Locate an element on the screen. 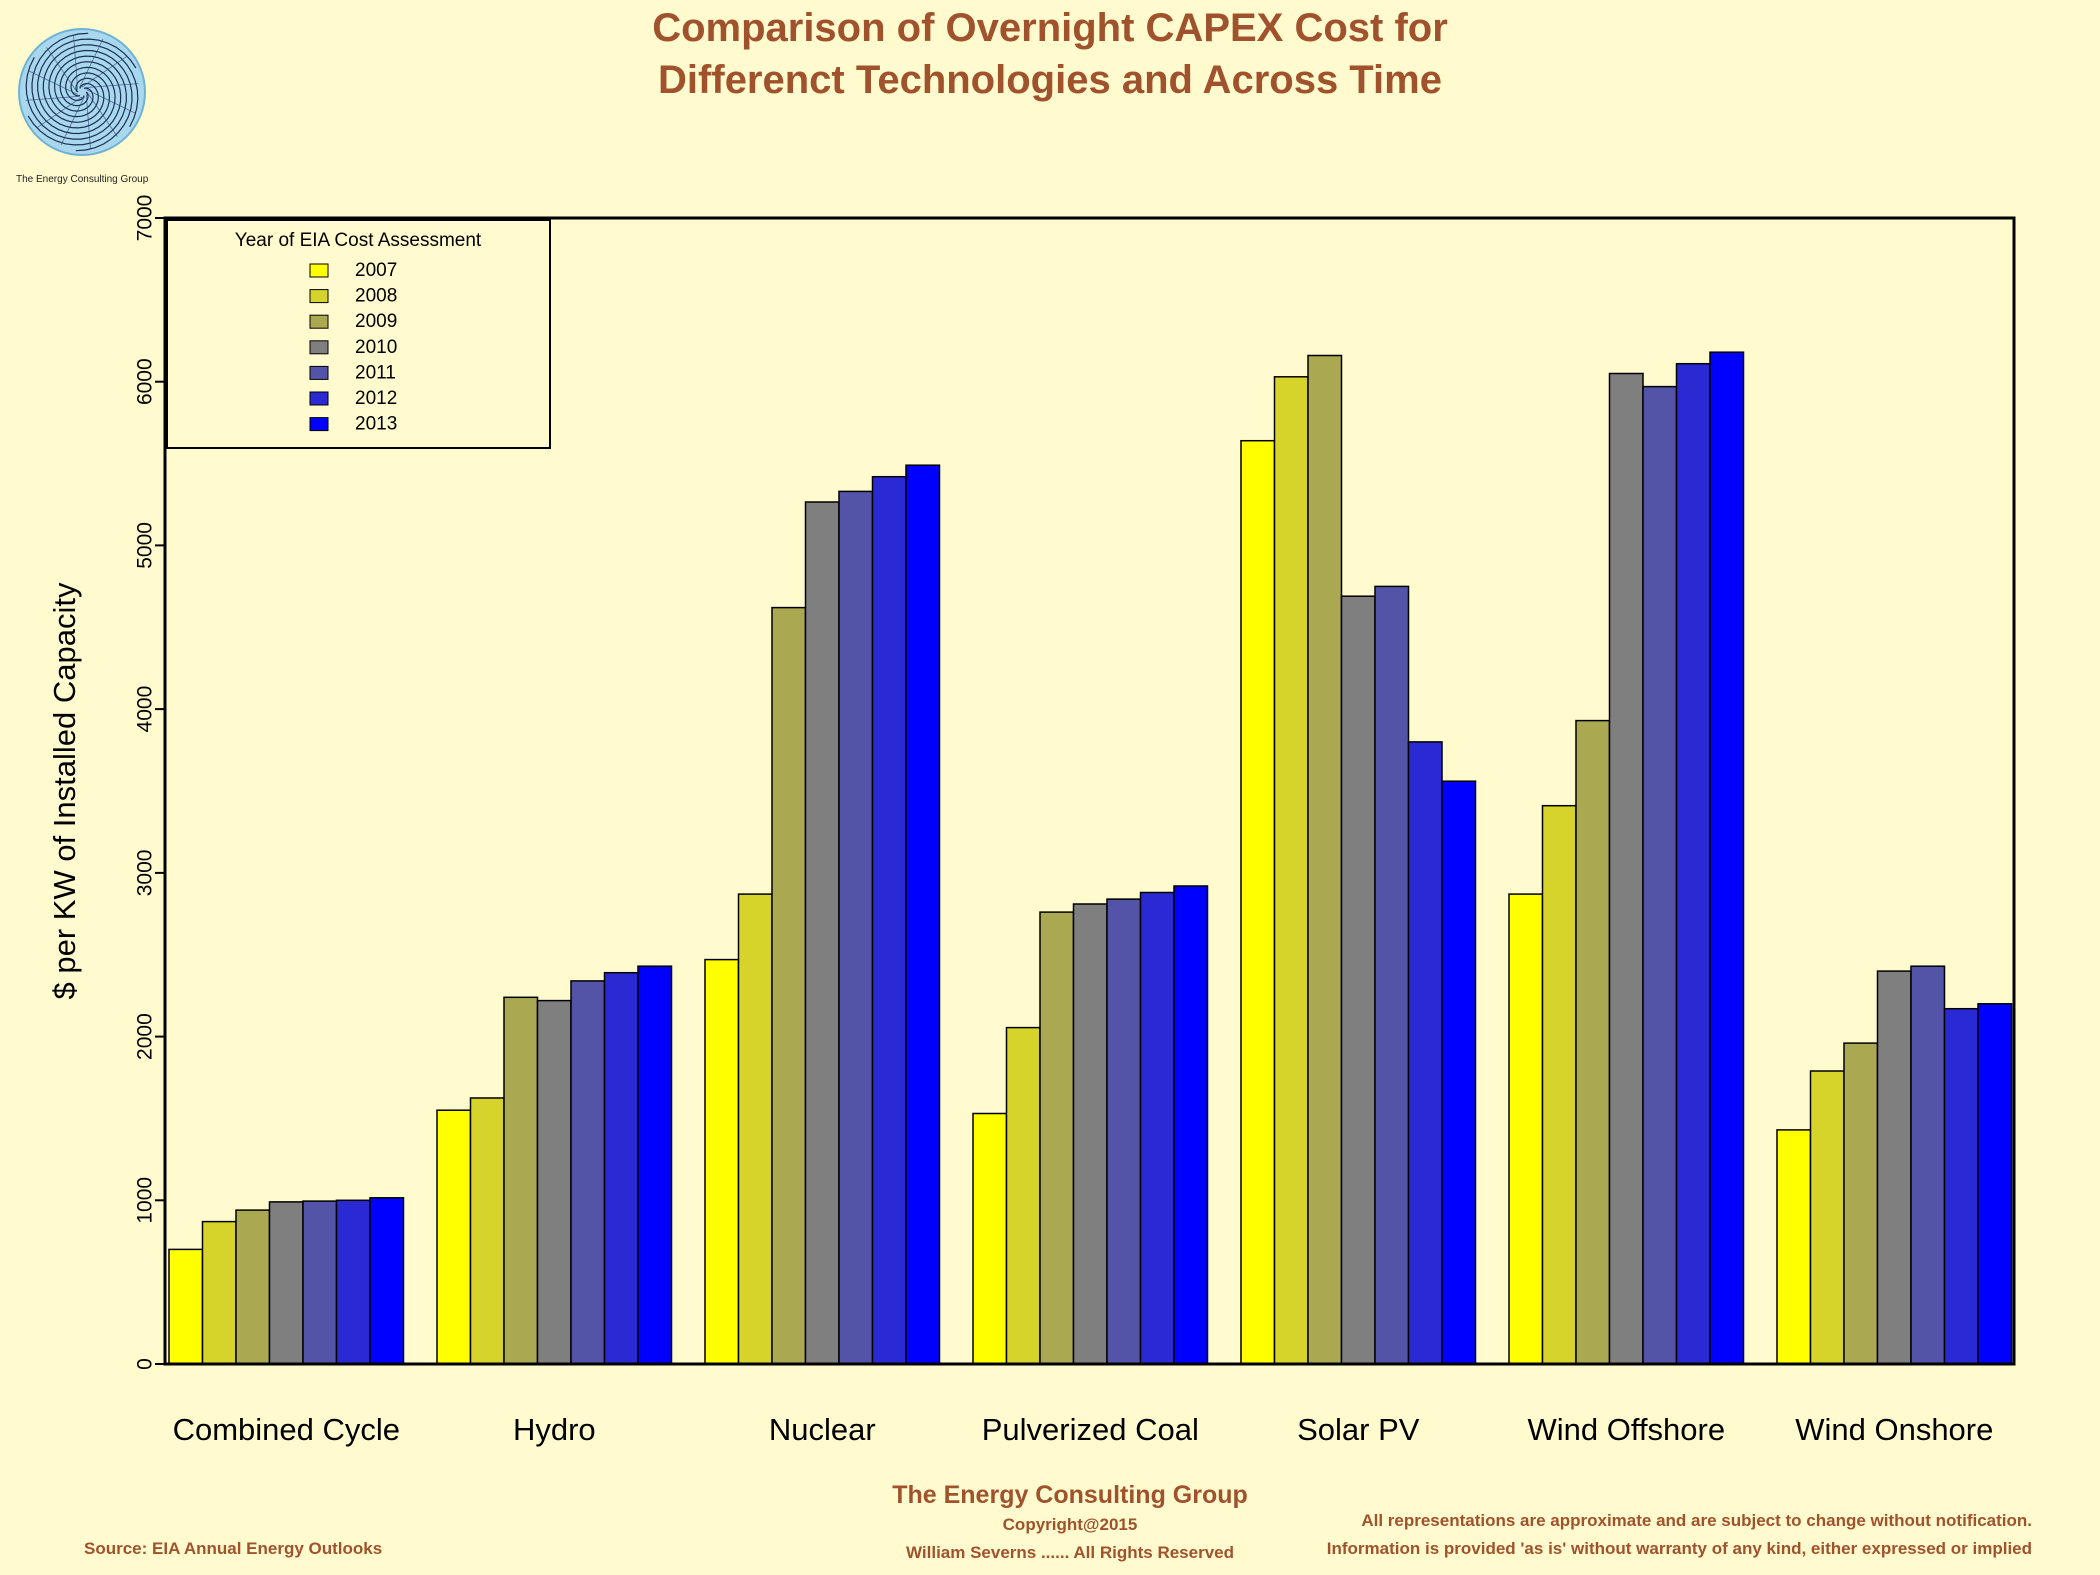 This screenshot has width=2100, height=1575. legend-swatch-2009 is located at coordinates (319, 321).